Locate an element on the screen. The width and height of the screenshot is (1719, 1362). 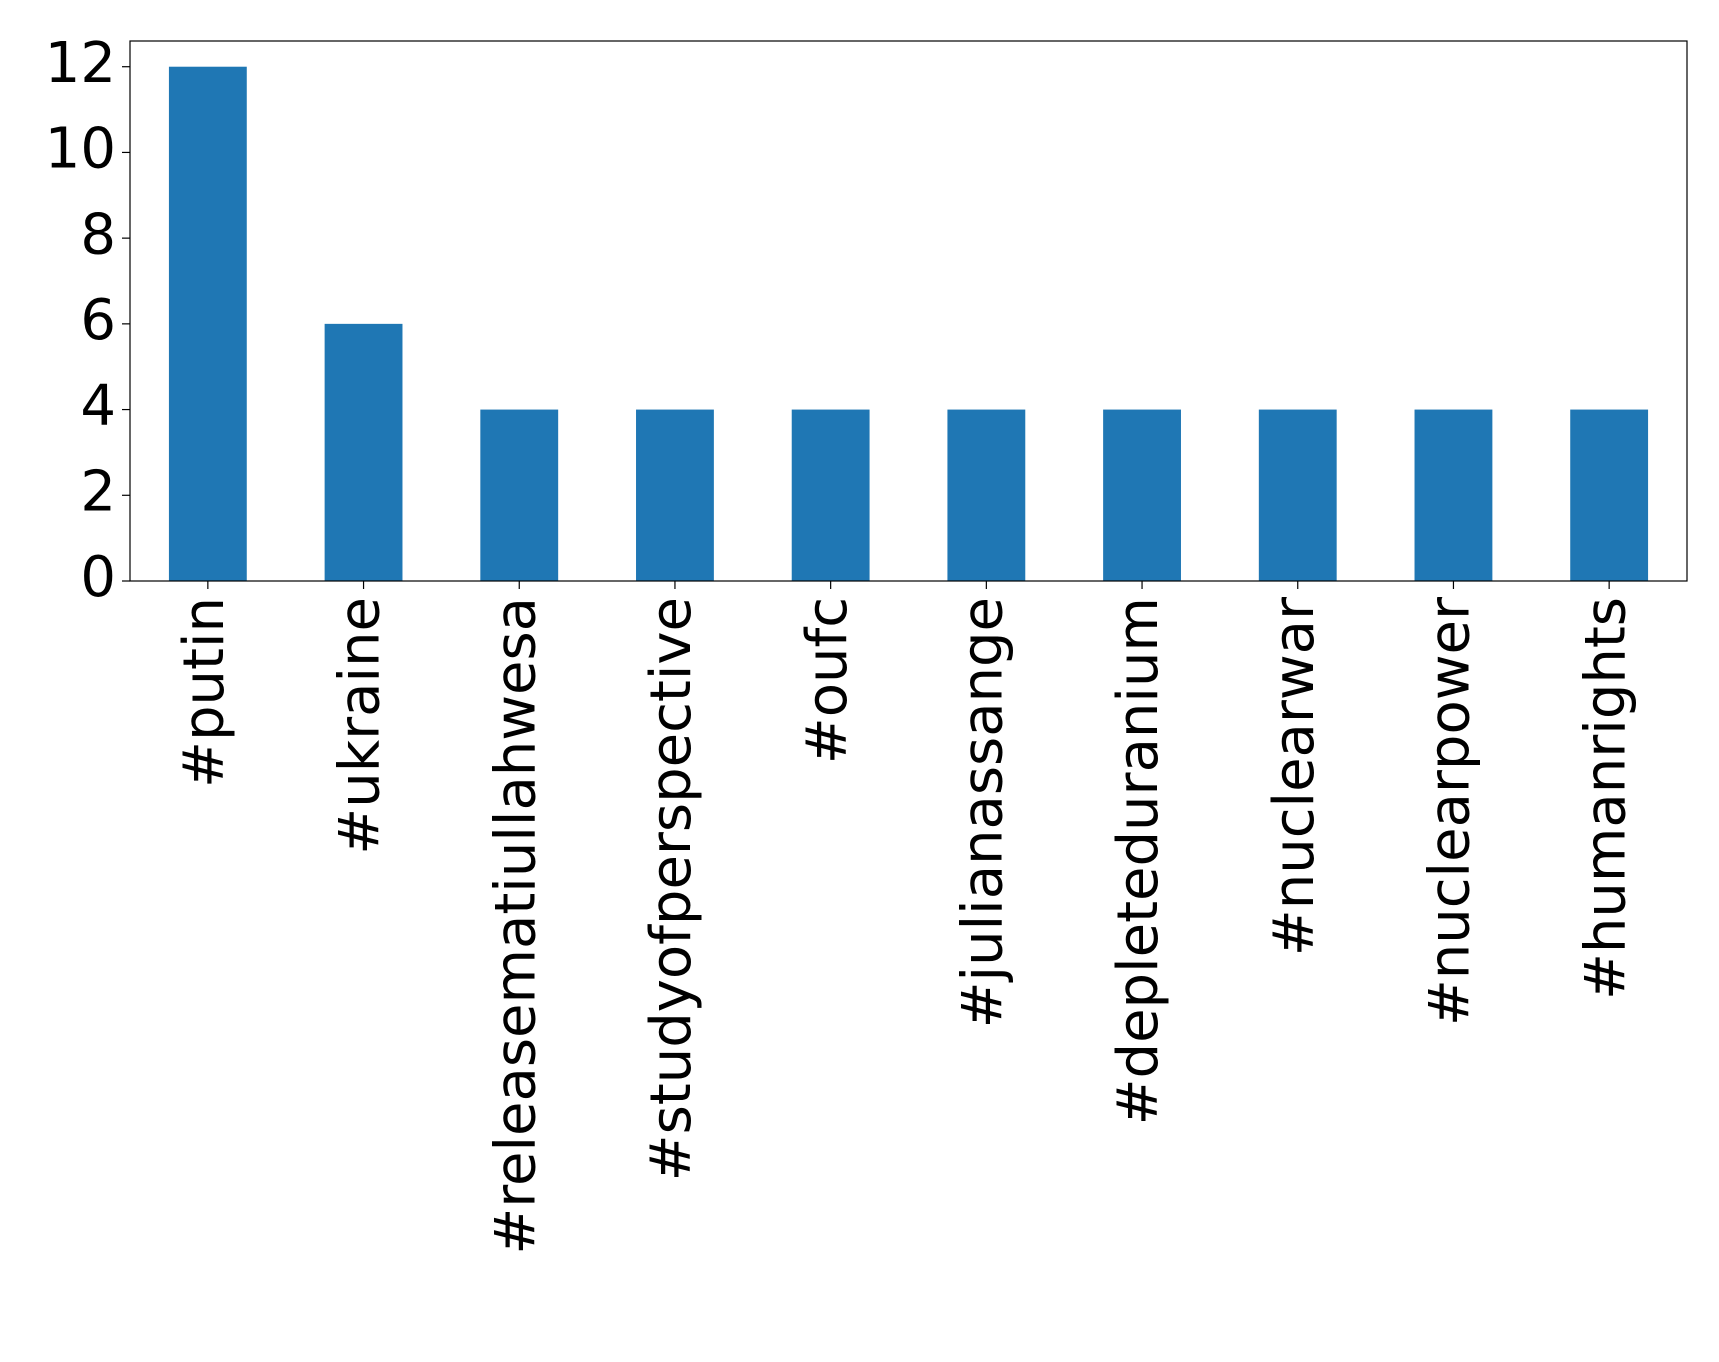
x-tick-label: #julianassange is located at coordinates (982, 812).